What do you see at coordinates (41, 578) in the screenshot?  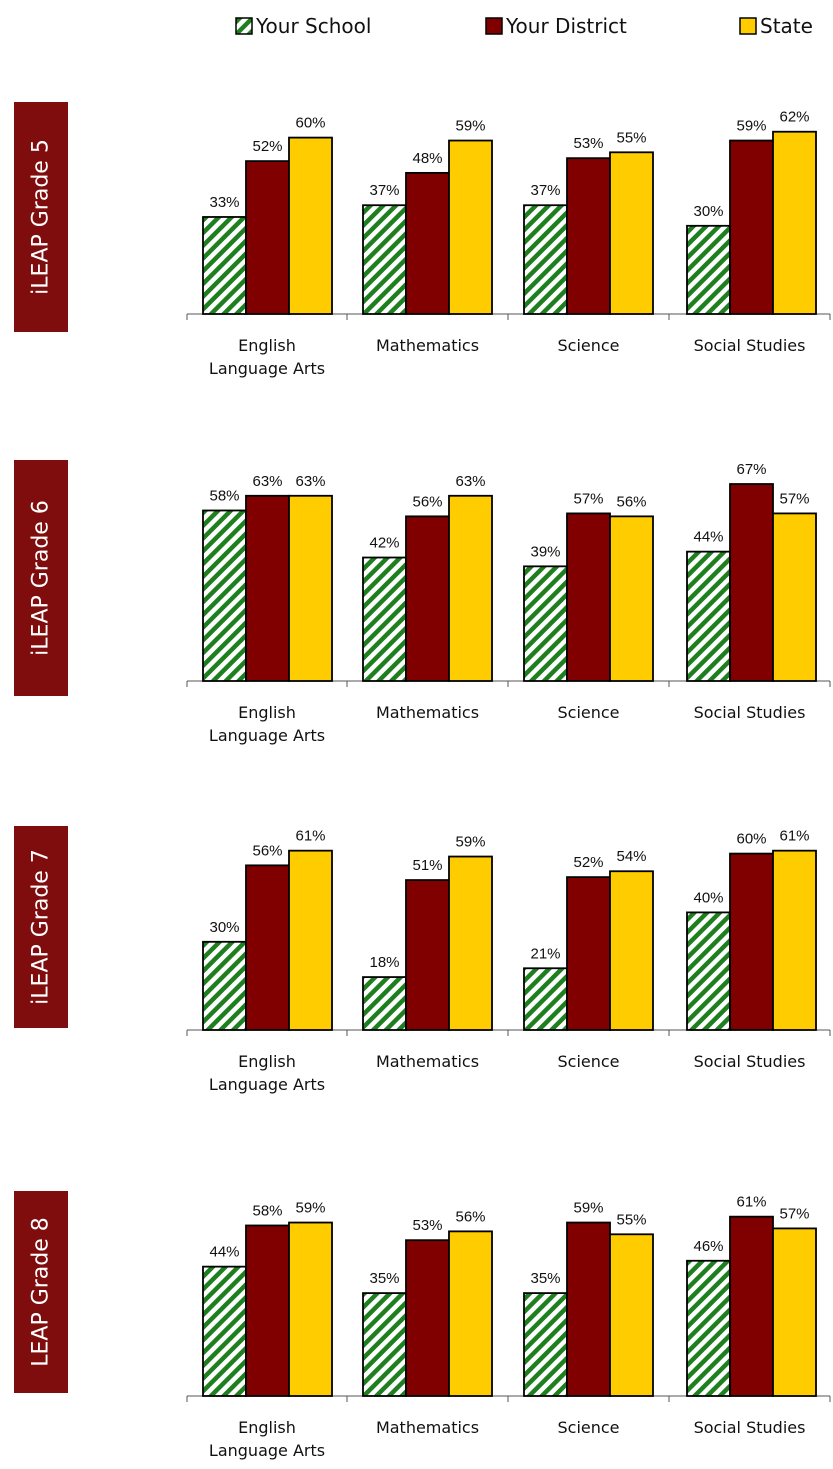 I see `panel-side-label: iLEAP Grade 6` at bounding box center [41, 578].